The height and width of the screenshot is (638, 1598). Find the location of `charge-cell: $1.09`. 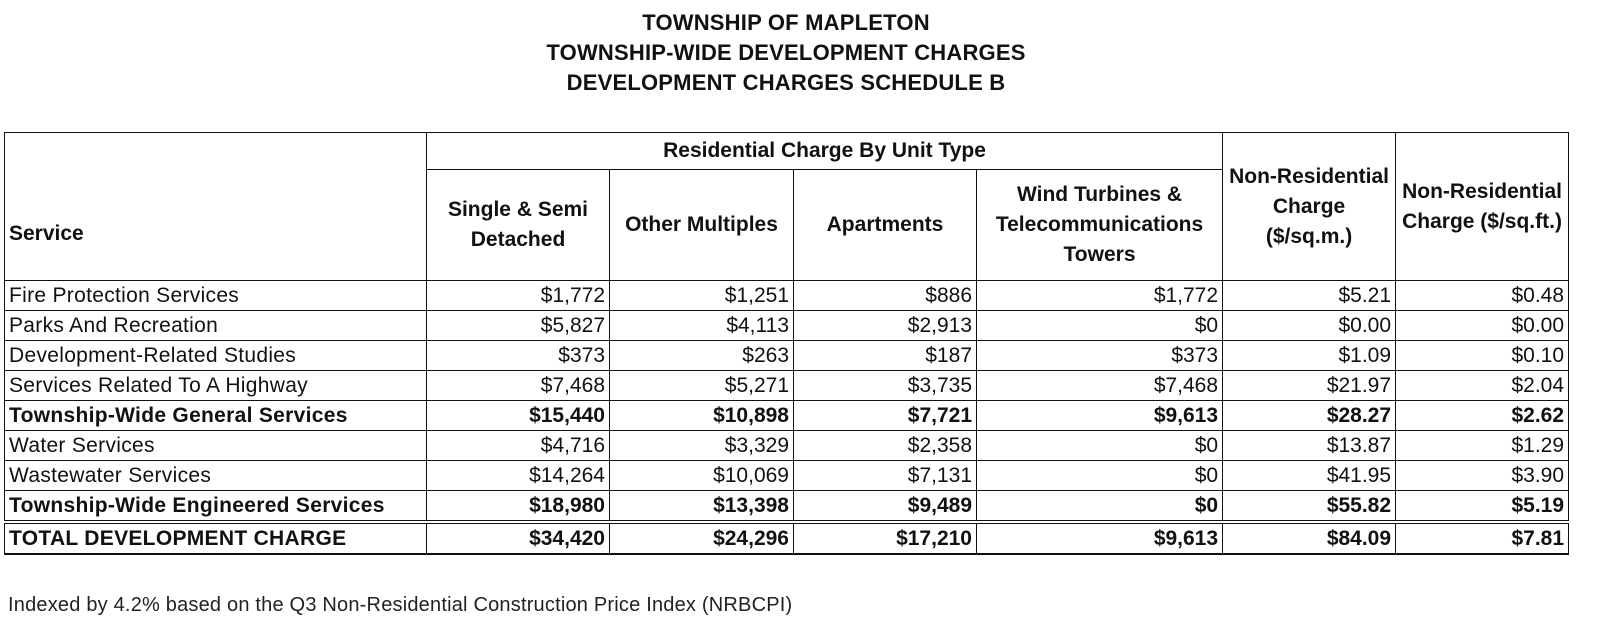

charge-cell: $1.09 is located at coordinates (1309, 355).